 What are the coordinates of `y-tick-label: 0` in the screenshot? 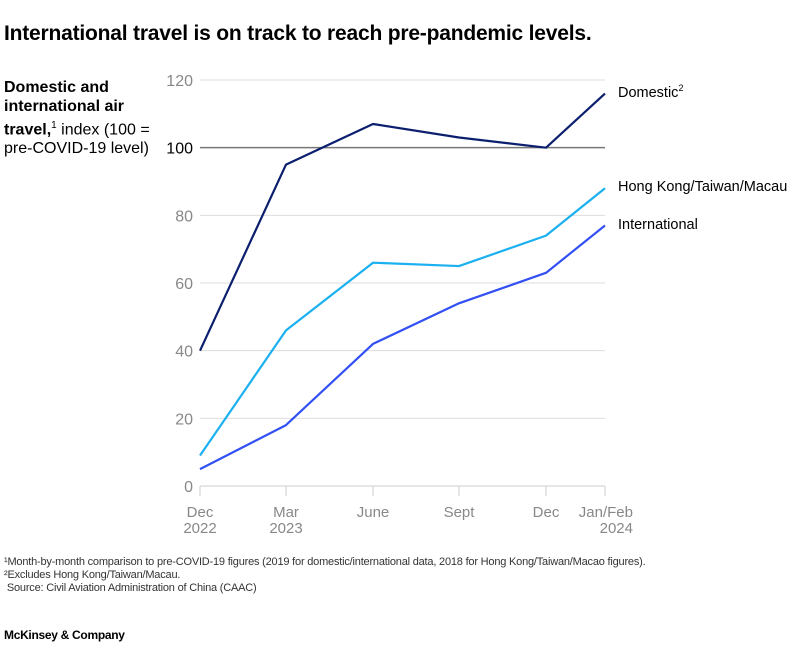 It's located at (188, 487).